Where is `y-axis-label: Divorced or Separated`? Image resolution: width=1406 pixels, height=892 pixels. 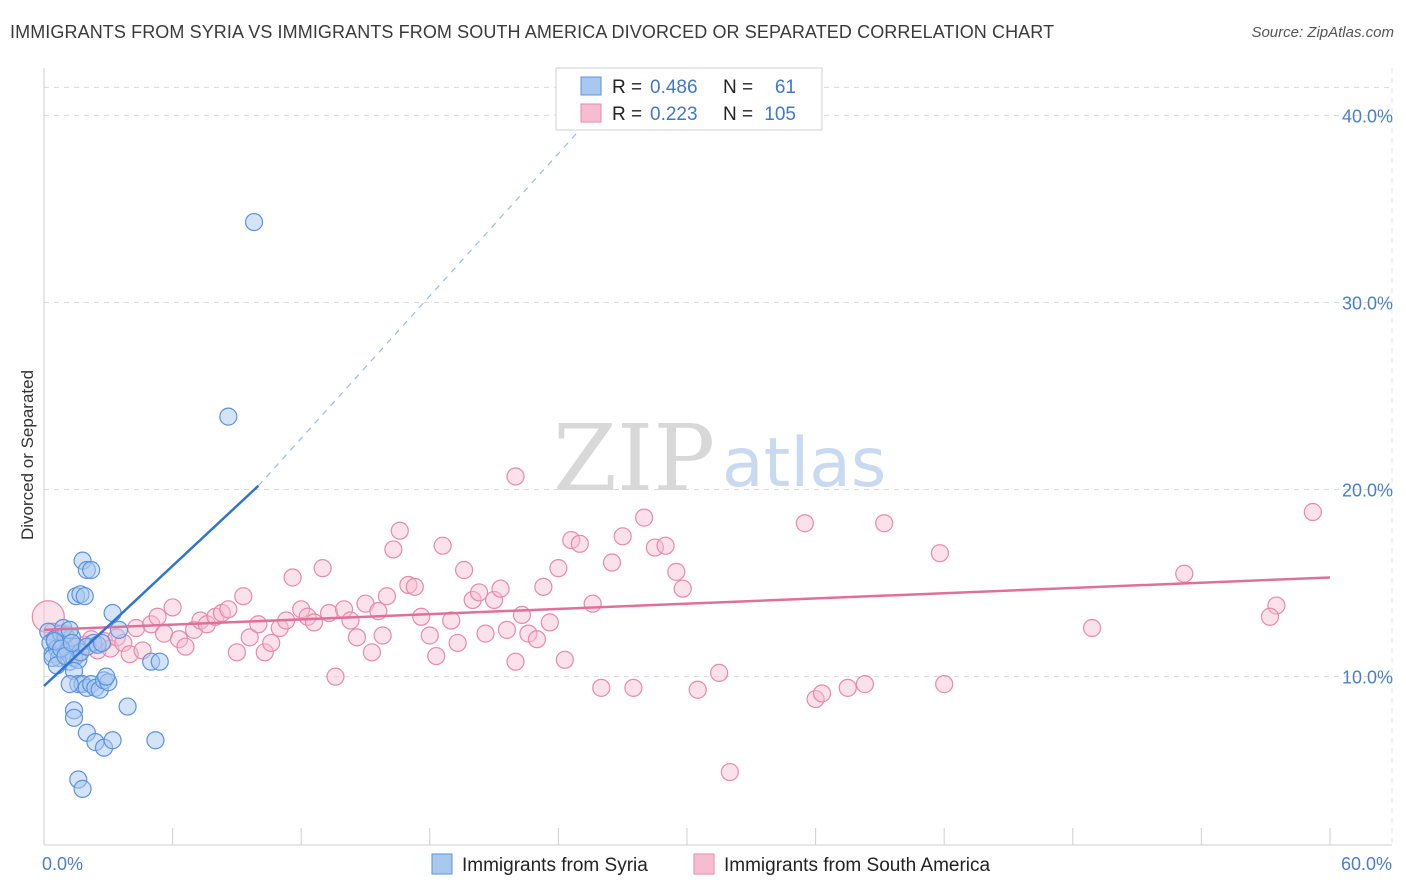
y-axis-label: Divorced or Separated is located at coordinates (27, 455).